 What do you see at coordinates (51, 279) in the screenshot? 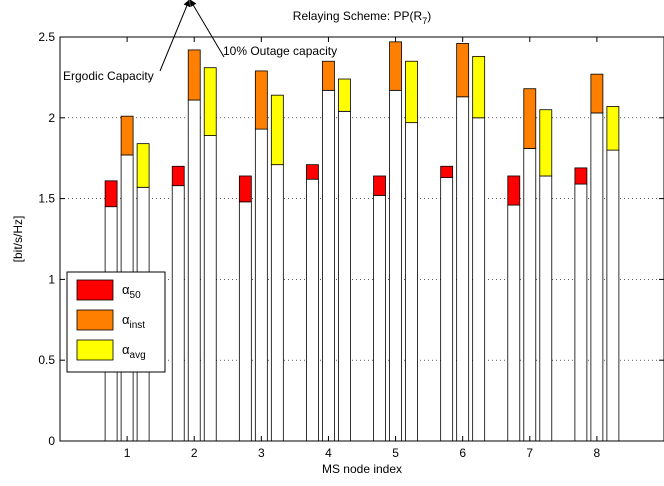
I see `y-tick-label: 1` at bounding box center [51, 279].